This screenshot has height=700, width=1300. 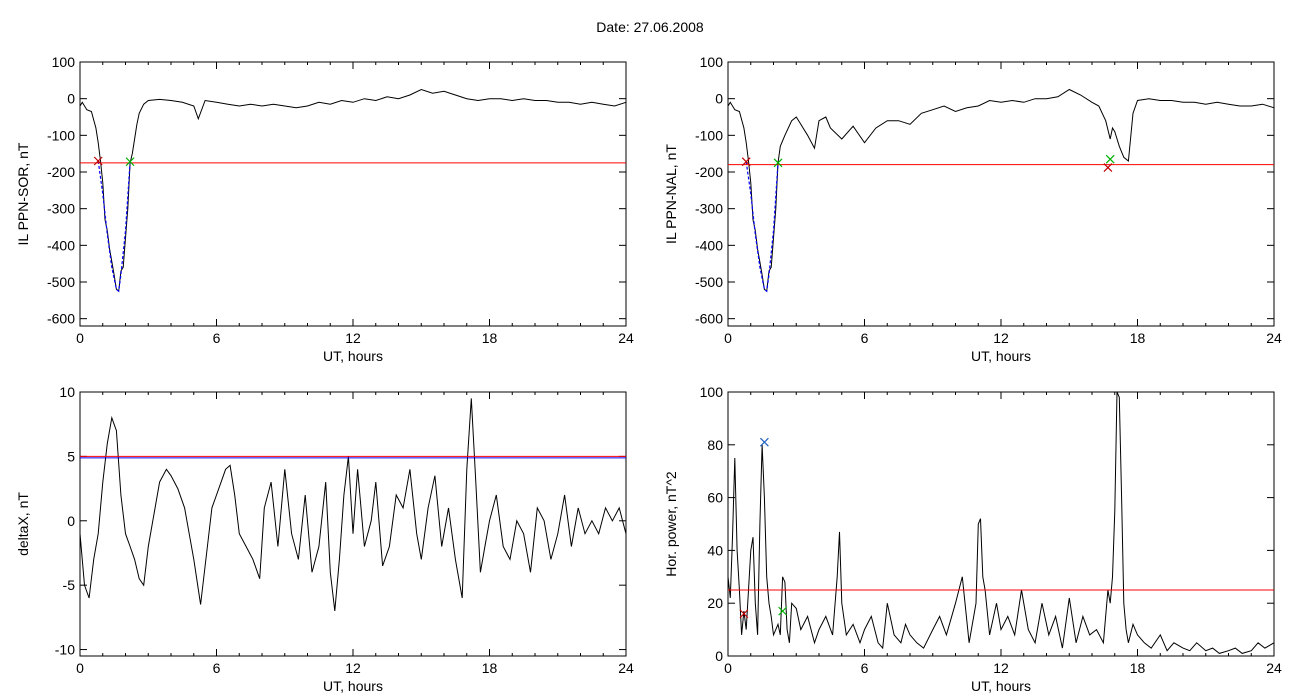 I want to click on y-tick-label: 80, so click(x=715, y=445).